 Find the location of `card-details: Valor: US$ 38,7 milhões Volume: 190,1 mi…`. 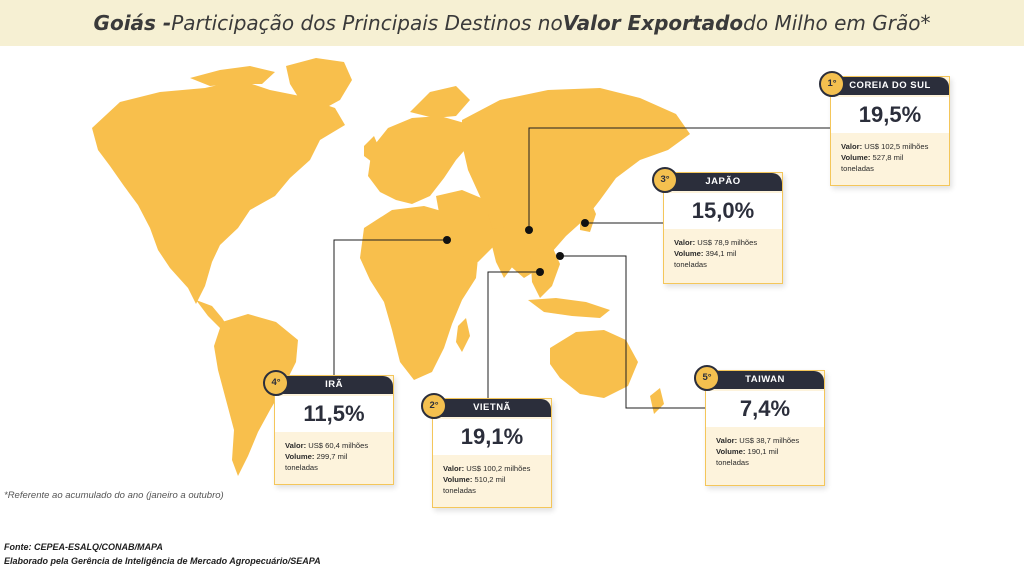

card-details: Valor: US$ 38,7 milhões Volume: 190,1 mi… is located at coordinates (769, 451).